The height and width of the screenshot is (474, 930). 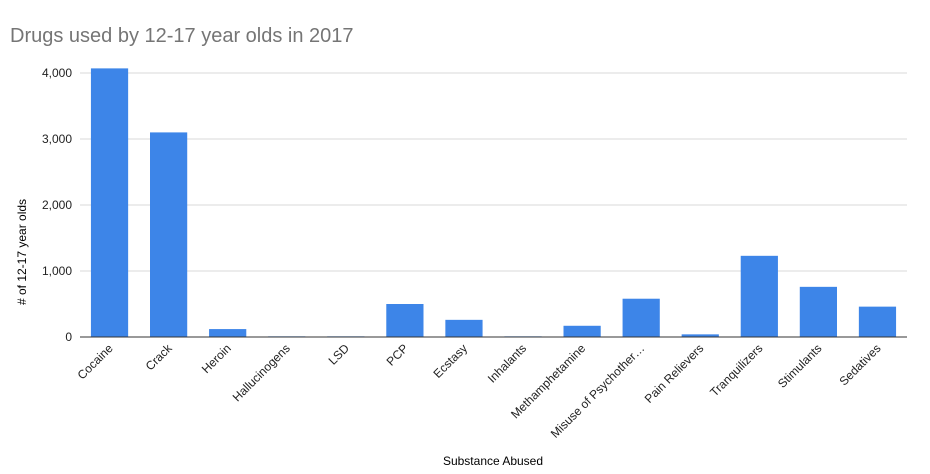 I want to click on y-tick-labels: 0 1,000 2,000 3,000 4,000, so click(x=57, y=205).